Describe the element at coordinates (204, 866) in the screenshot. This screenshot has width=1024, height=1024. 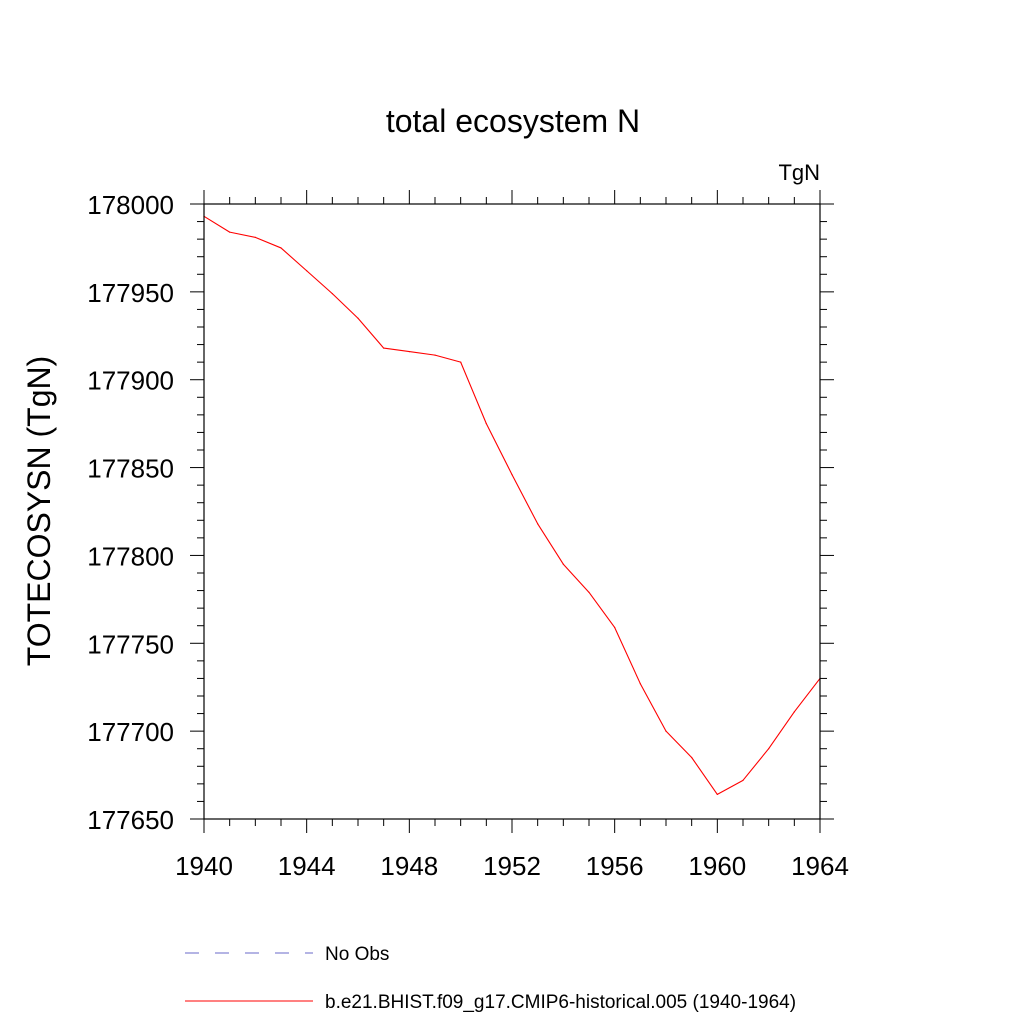
I see `x-tick-label: 1940` at that location.